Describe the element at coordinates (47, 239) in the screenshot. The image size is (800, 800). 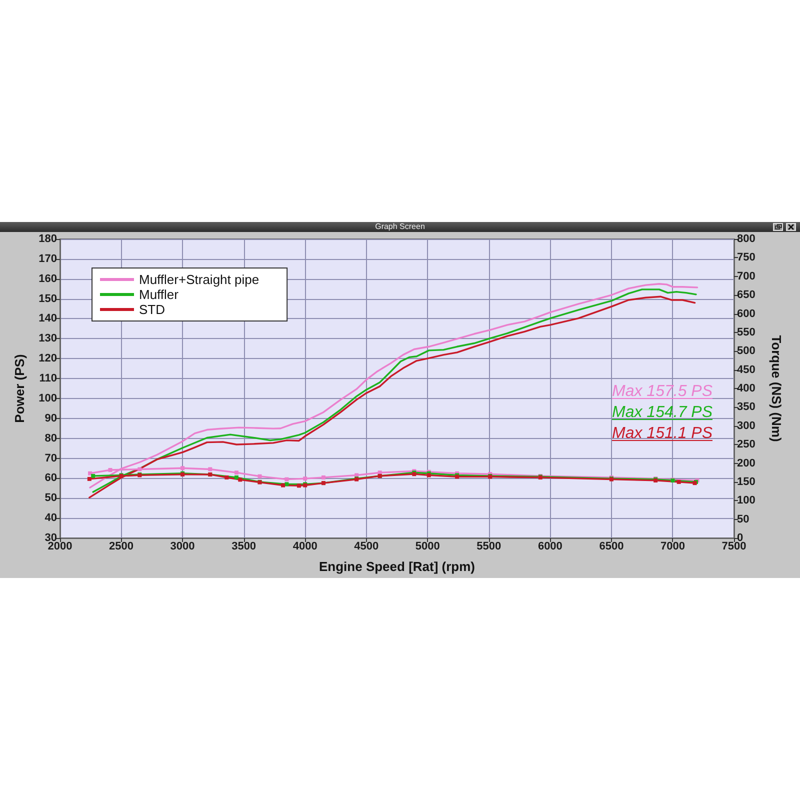
I see `y-tick-label: 180` at that location.